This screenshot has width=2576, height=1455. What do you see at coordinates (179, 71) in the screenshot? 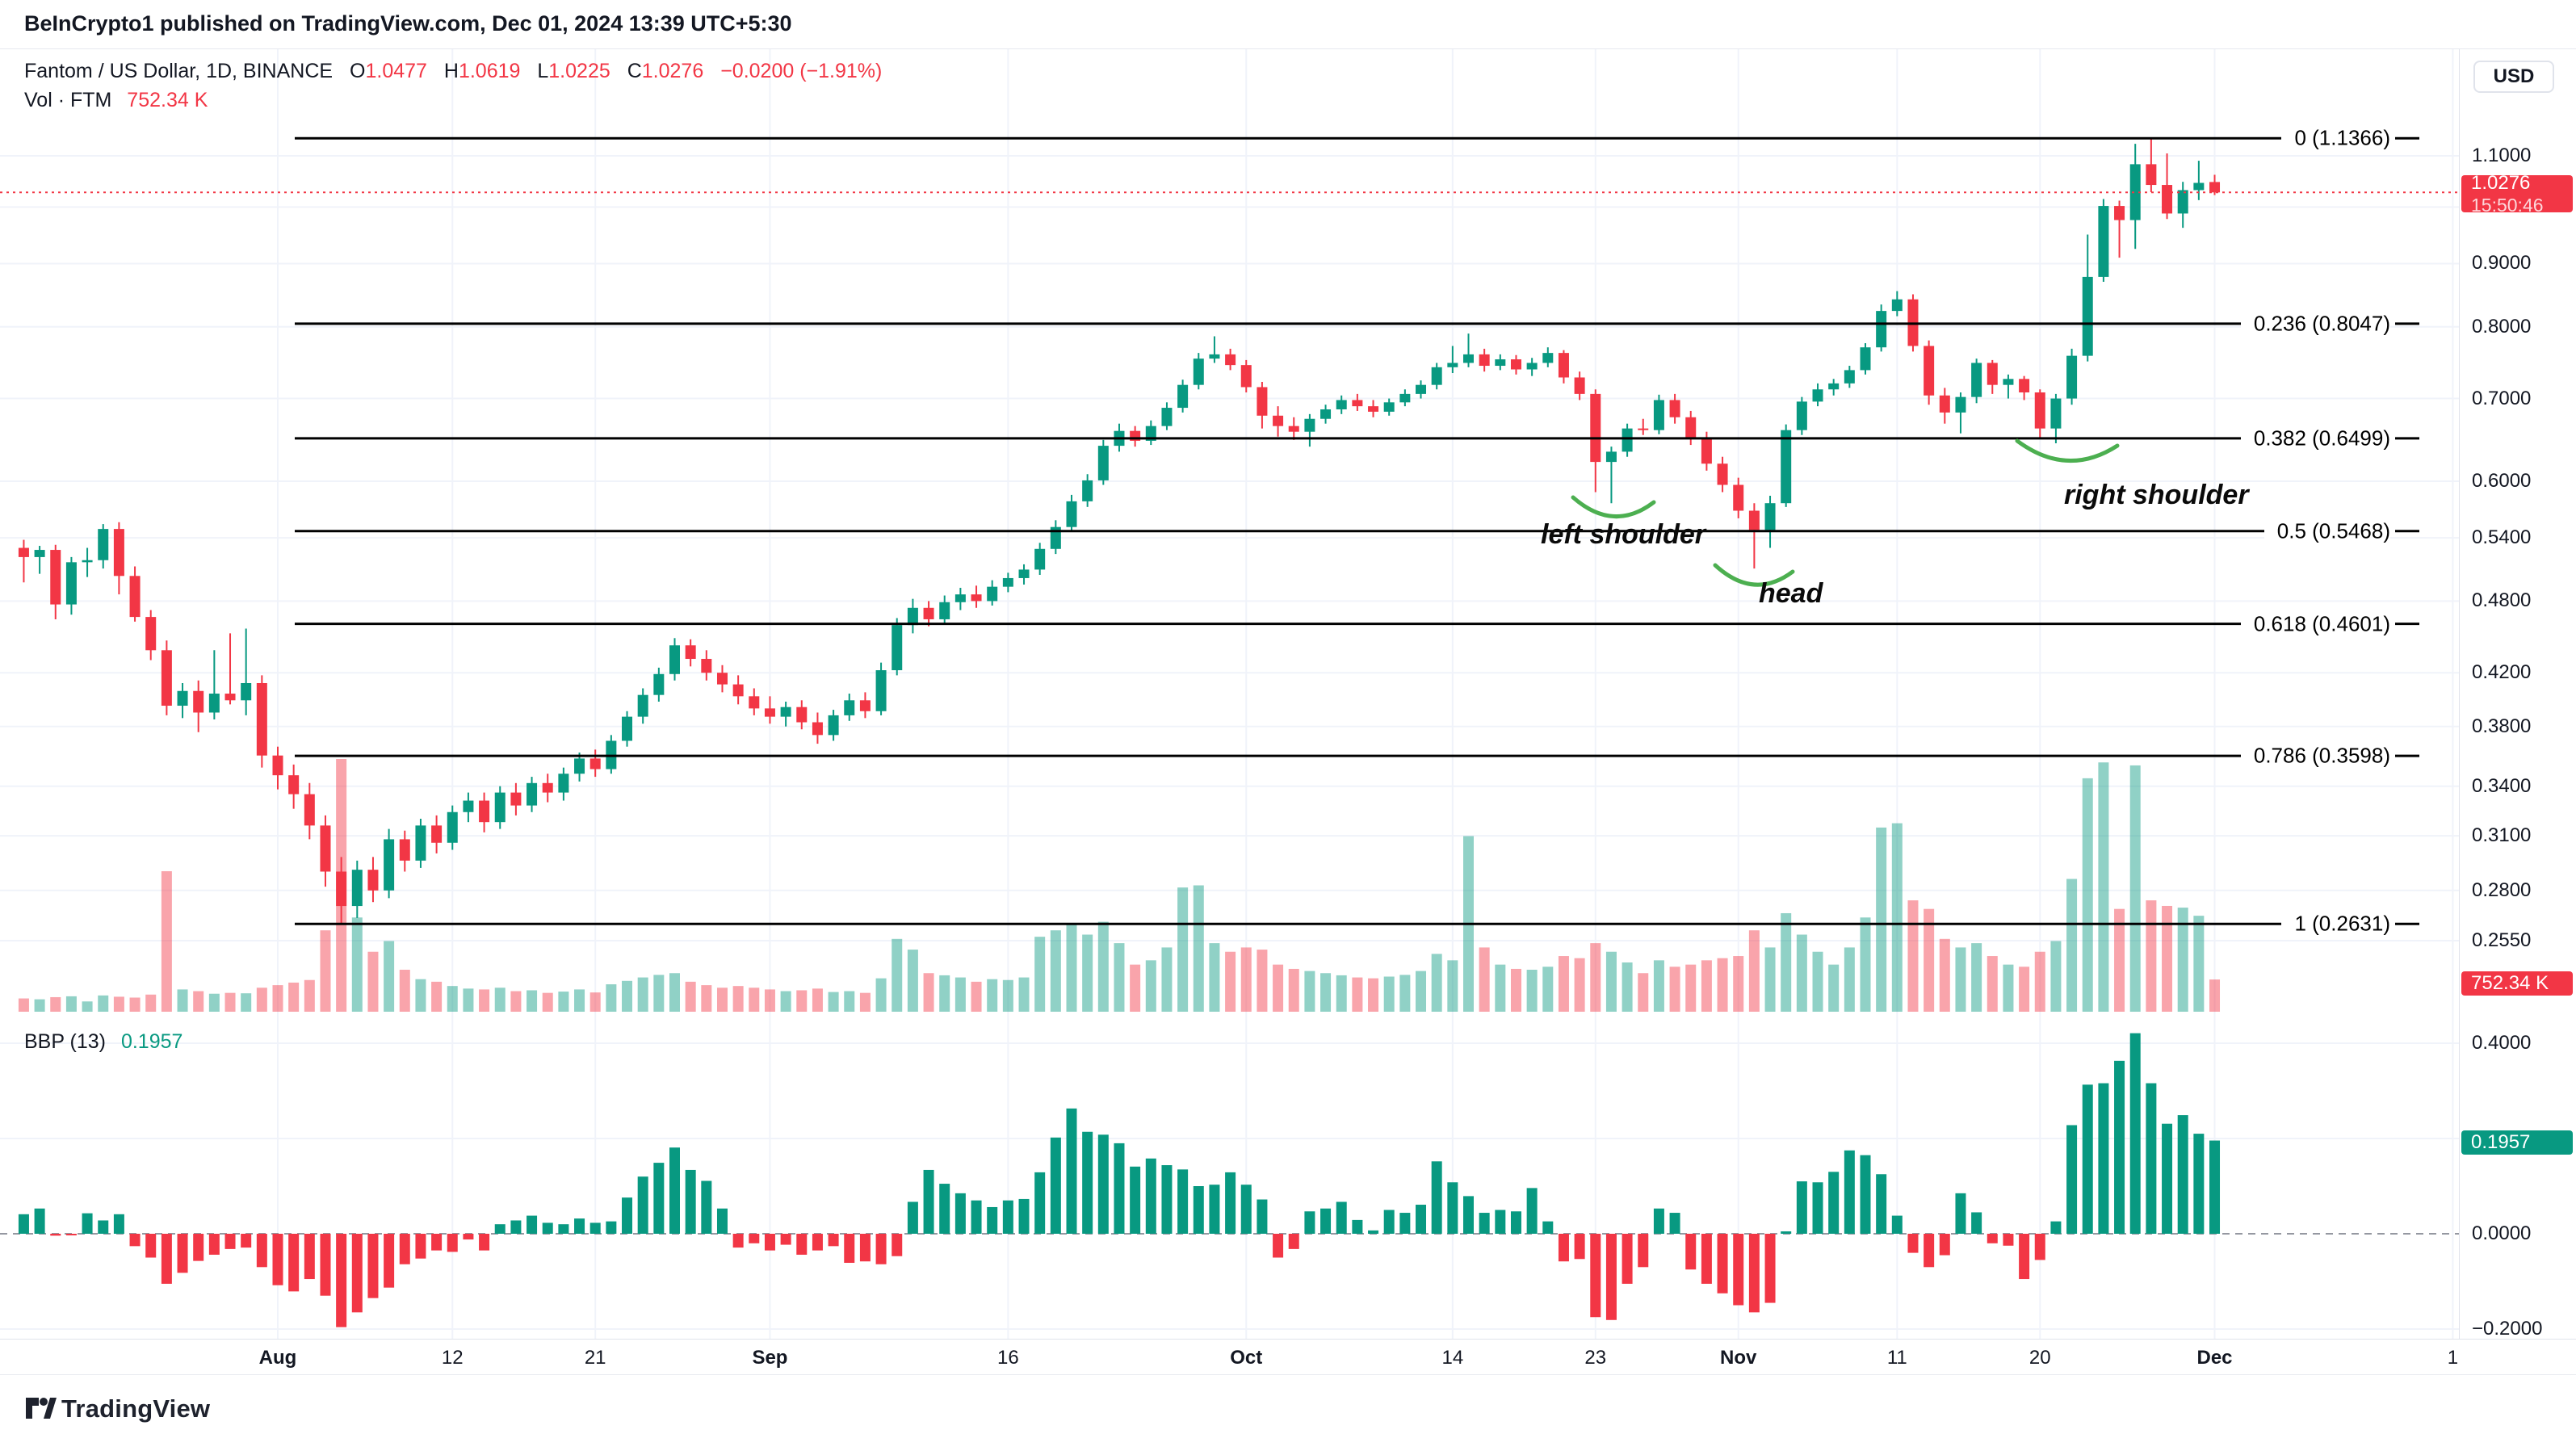
I see `symbol-title: Fantom / US Dollar, 1D, BINANCE` at bounding box center [179, 71].